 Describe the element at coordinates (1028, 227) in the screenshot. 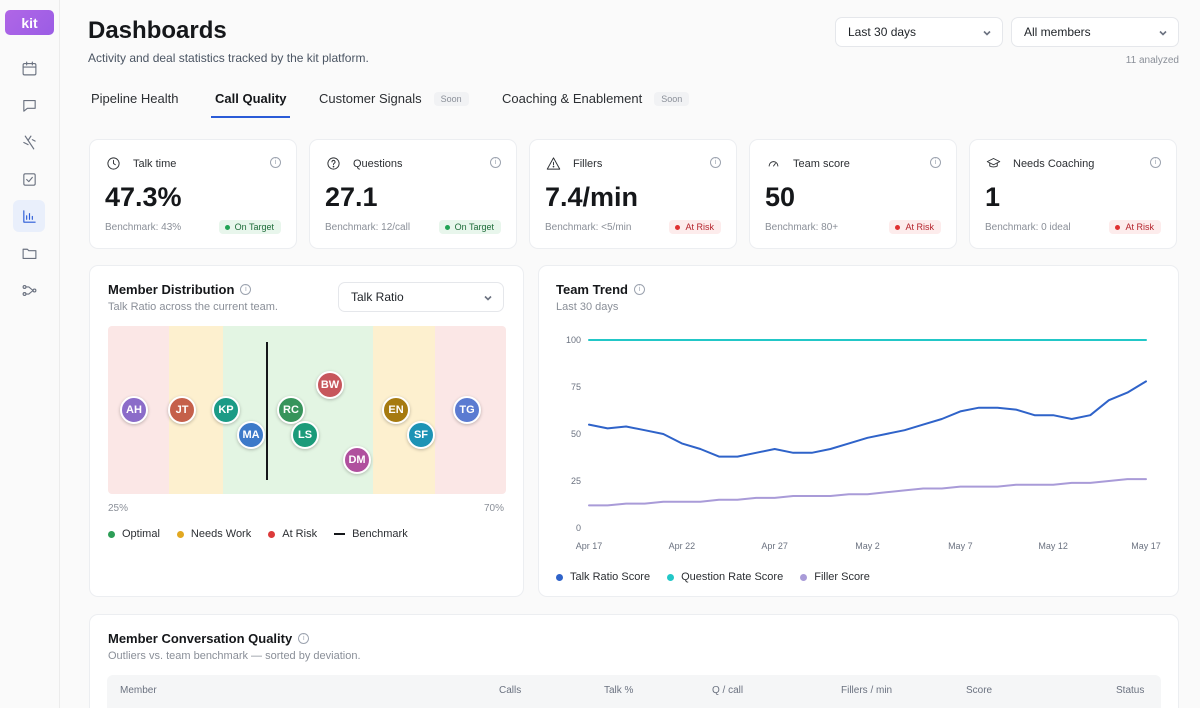

I see `kpi-benchmark: Benchmark: 0 ideal` at that location.